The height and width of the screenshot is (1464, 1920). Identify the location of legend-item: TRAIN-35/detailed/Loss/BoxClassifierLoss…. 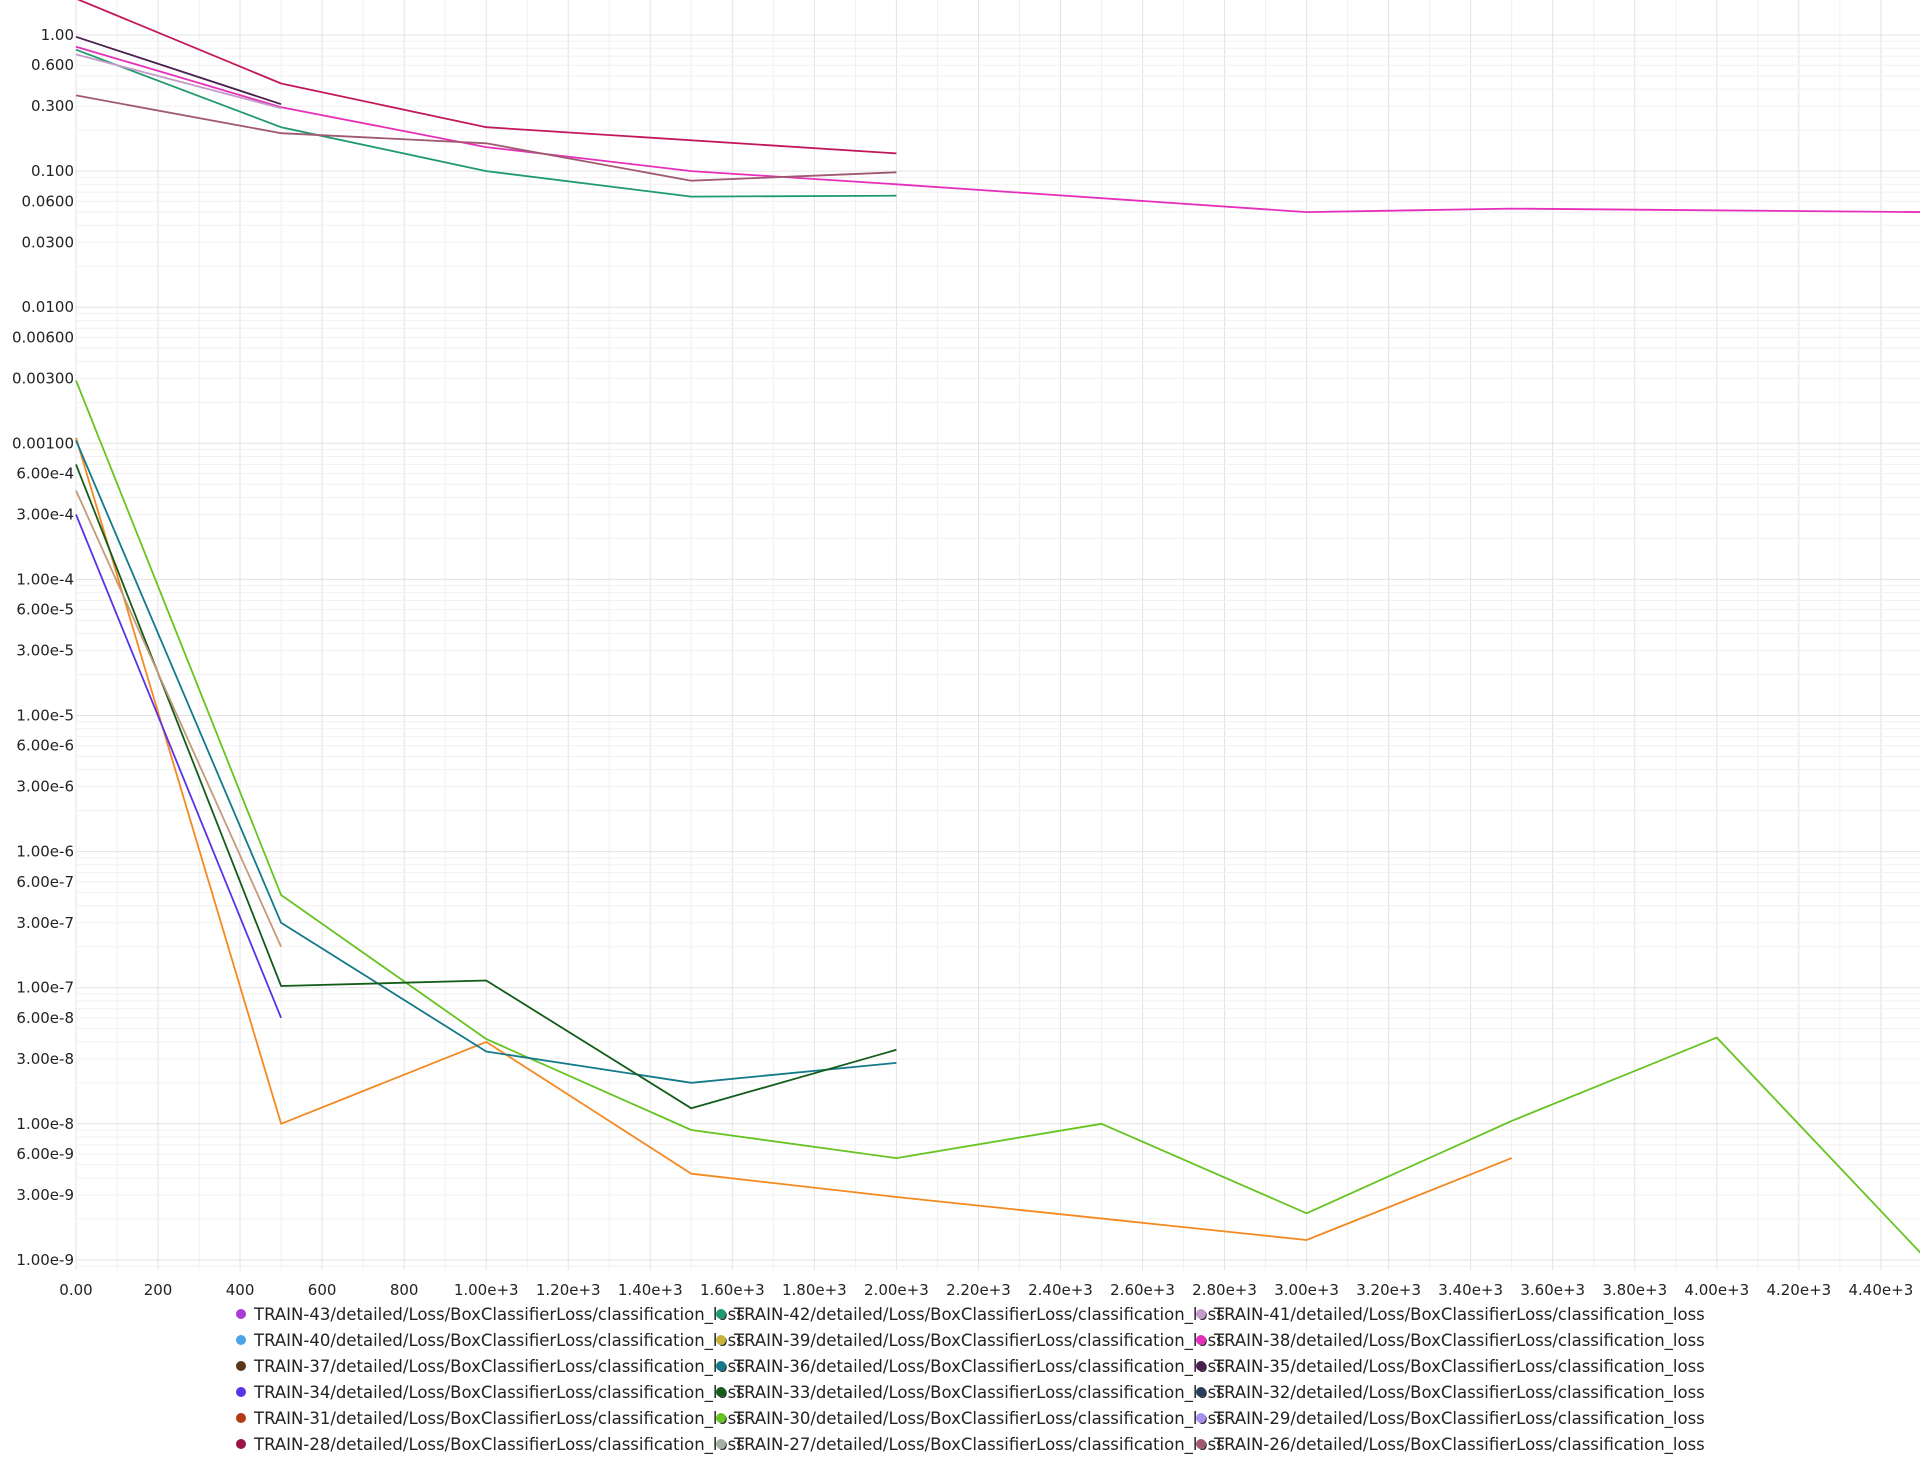
(1450, 1366).